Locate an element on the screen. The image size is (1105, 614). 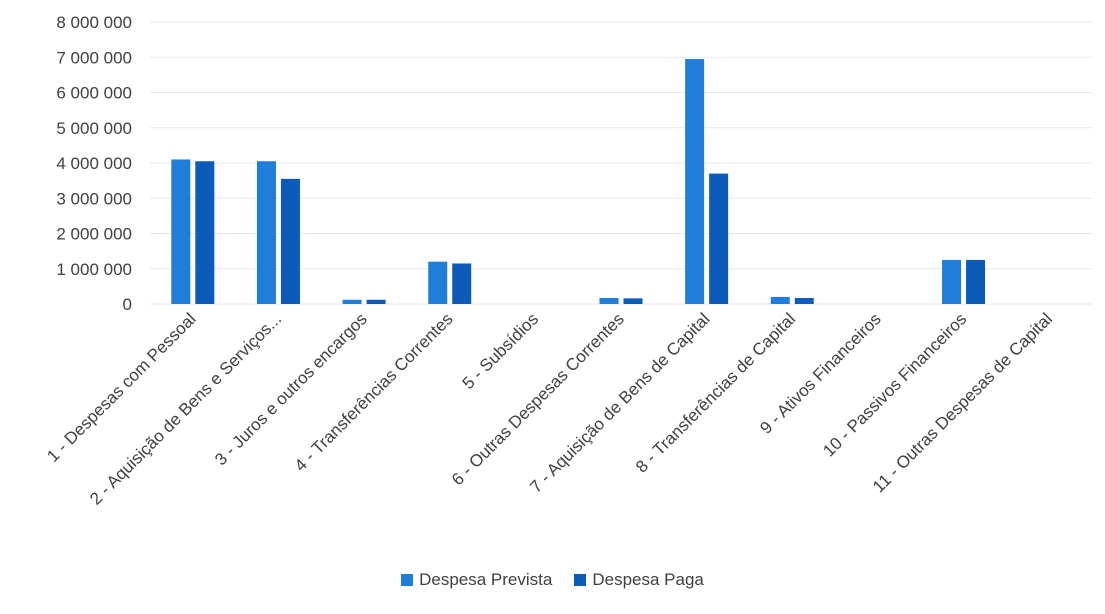
legend: Despesa Prevista Despesa Paga is located at coordinates (552, 580).